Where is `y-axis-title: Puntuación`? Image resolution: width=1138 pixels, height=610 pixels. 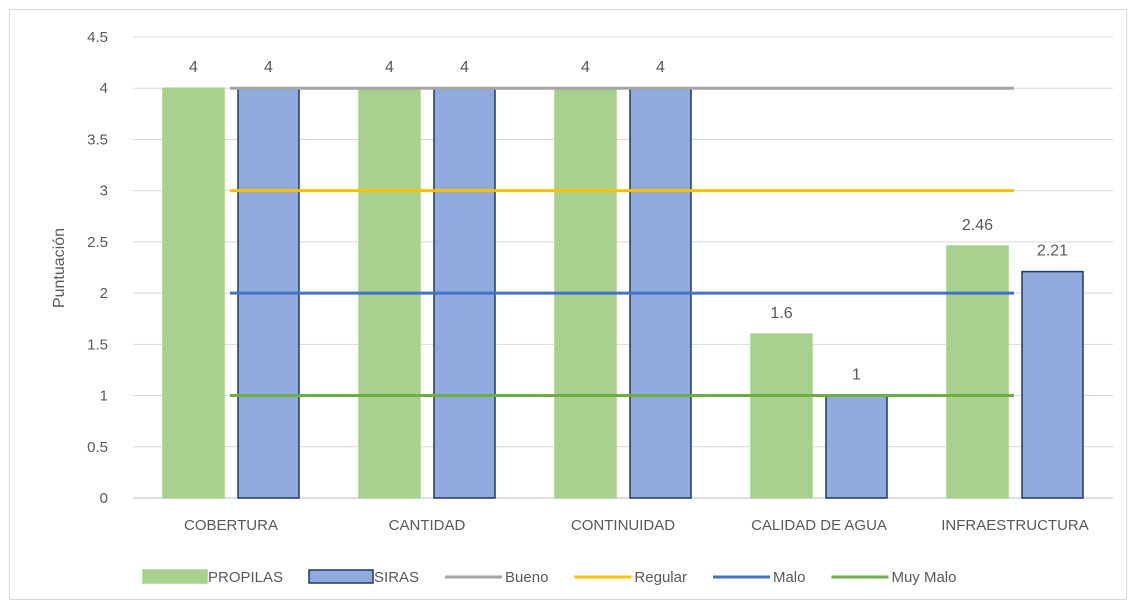
y-axis-title: Puntuación is located at coordinates (59, 268).